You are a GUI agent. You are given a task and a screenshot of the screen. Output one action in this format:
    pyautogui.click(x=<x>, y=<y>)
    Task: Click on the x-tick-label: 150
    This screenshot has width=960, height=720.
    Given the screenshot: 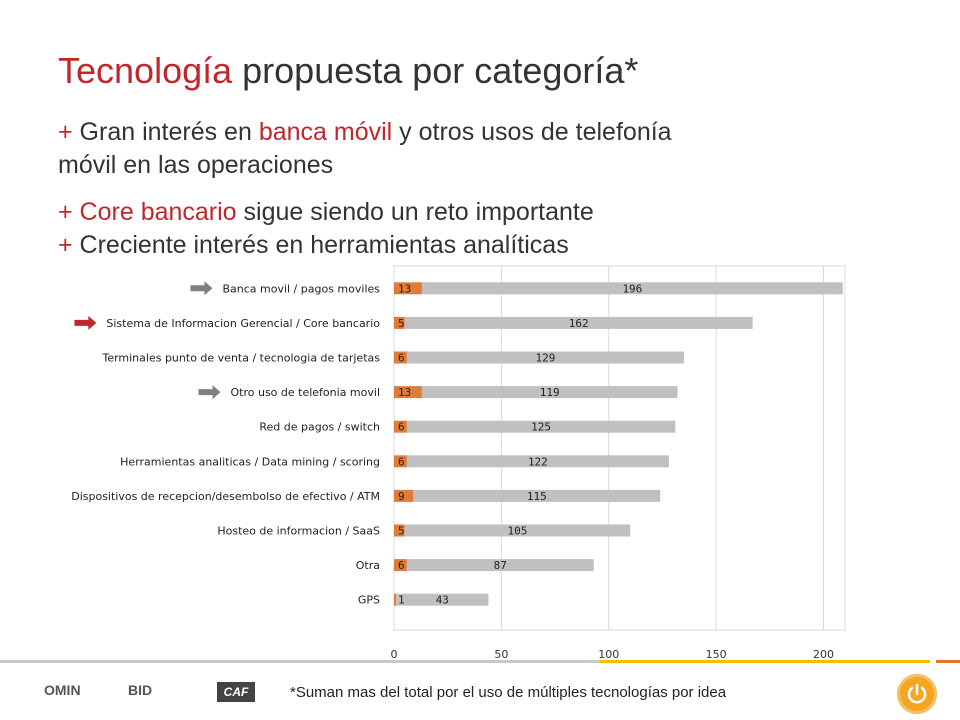 What is the action you would take?
    pyautogui.click(x=716, y=654)
    